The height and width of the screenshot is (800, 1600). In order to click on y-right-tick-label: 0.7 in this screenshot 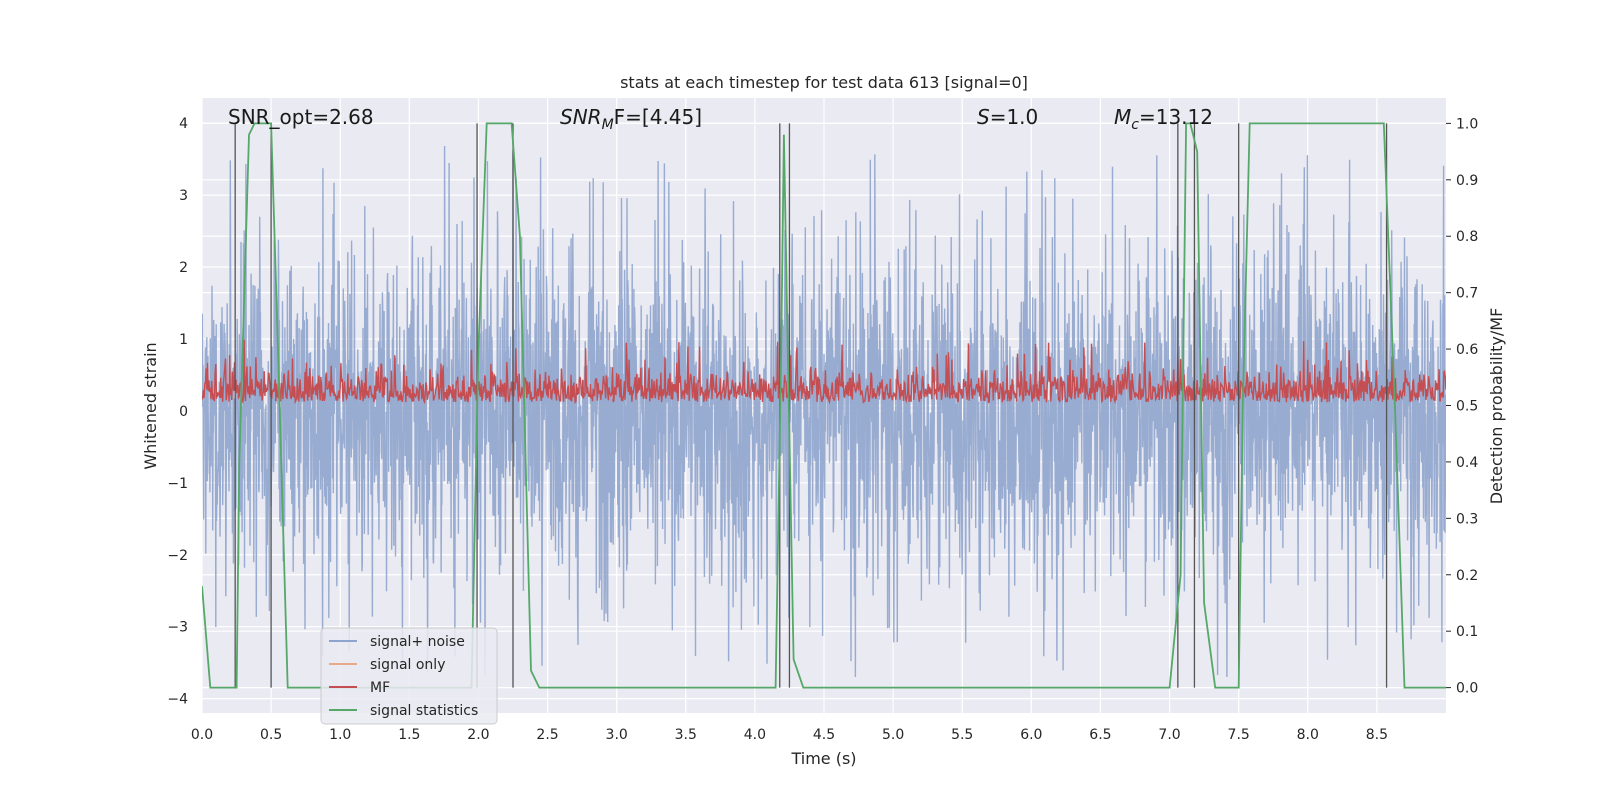, I will do `click(1467, 294)`.